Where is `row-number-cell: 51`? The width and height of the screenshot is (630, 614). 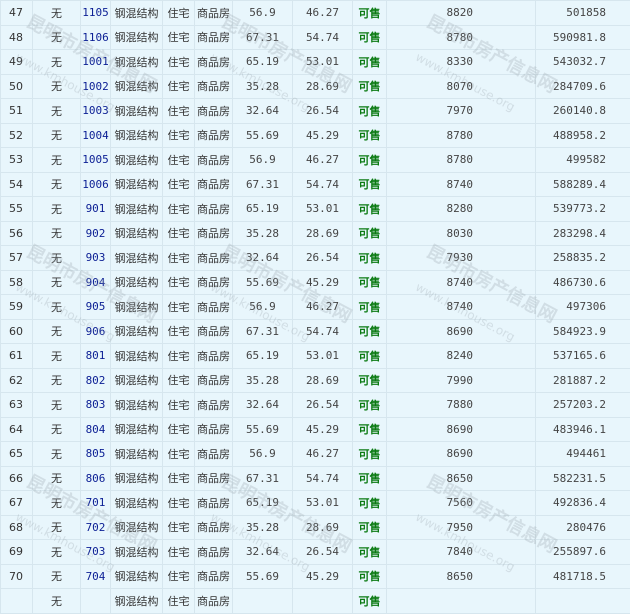
row-number-cell: 51 is located at coordinates (17, 111).